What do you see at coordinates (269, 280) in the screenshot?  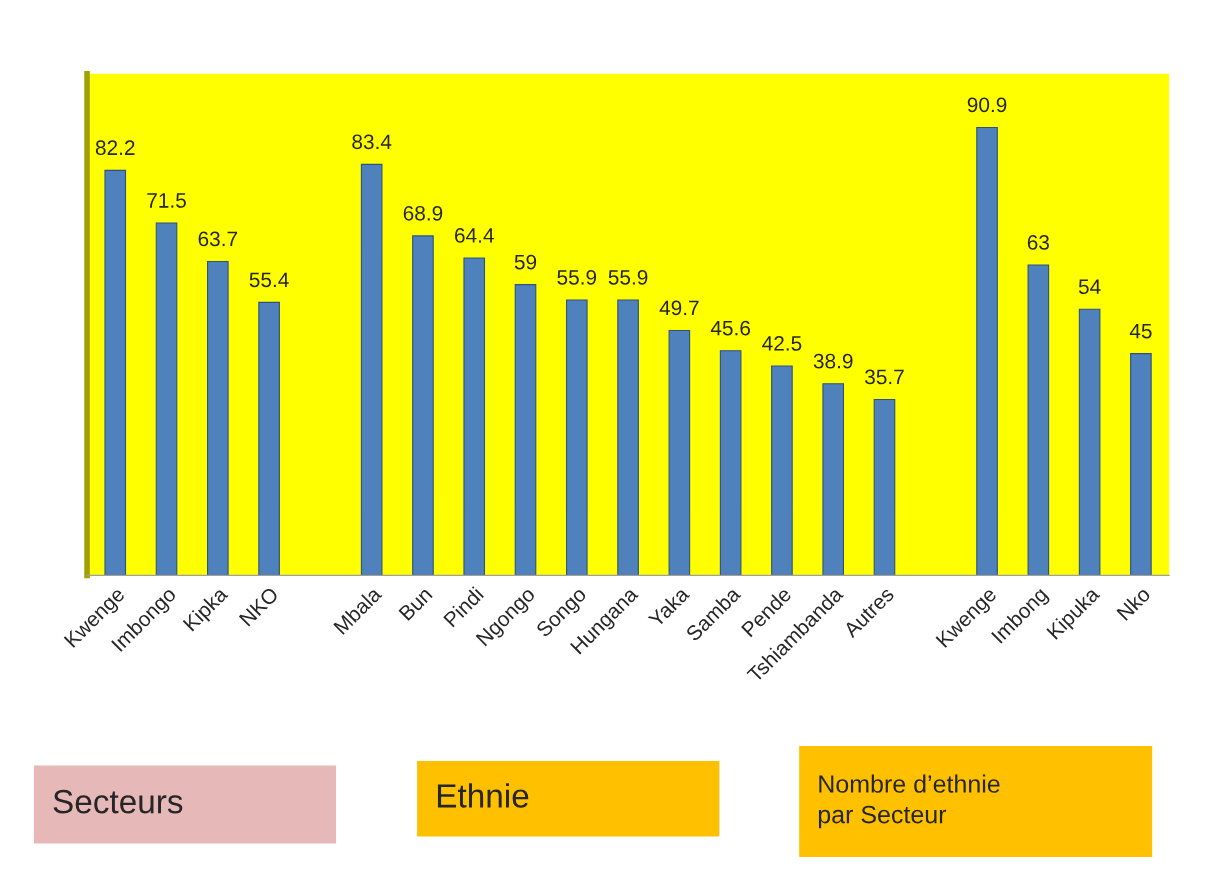 I see `data-label: 55.4` at bounding box center [269, 280].